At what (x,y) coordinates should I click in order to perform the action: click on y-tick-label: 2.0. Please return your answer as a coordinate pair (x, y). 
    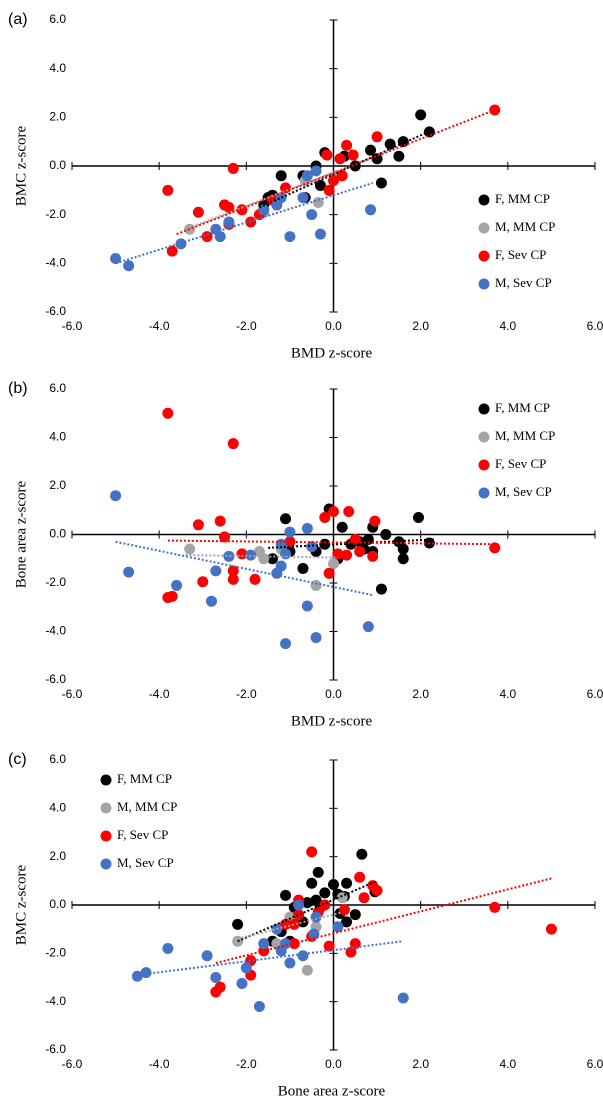
    Looking at the image, I should click on (57, 856).